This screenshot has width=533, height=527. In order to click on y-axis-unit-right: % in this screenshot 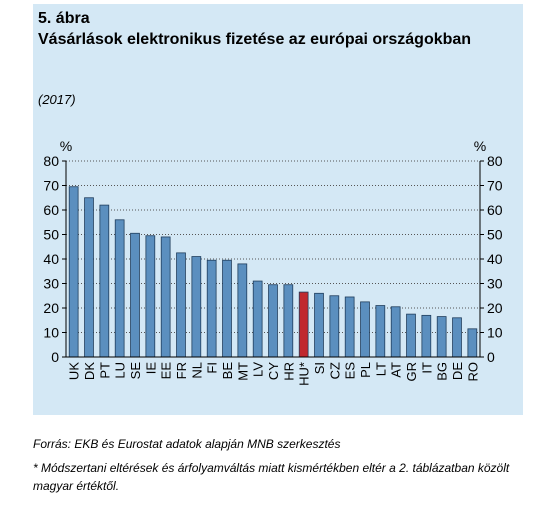, I will do `click(480, 146)`.